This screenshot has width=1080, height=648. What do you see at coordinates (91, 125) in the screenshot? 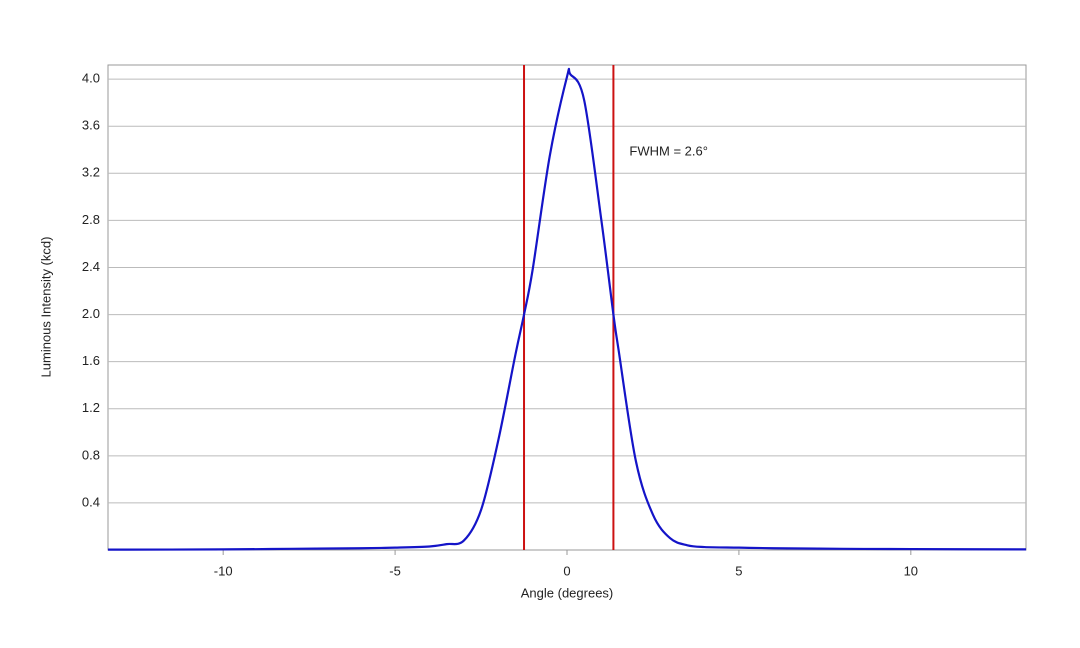
I see `y-tick-label: 3.6` at bounding box center [91, 125].